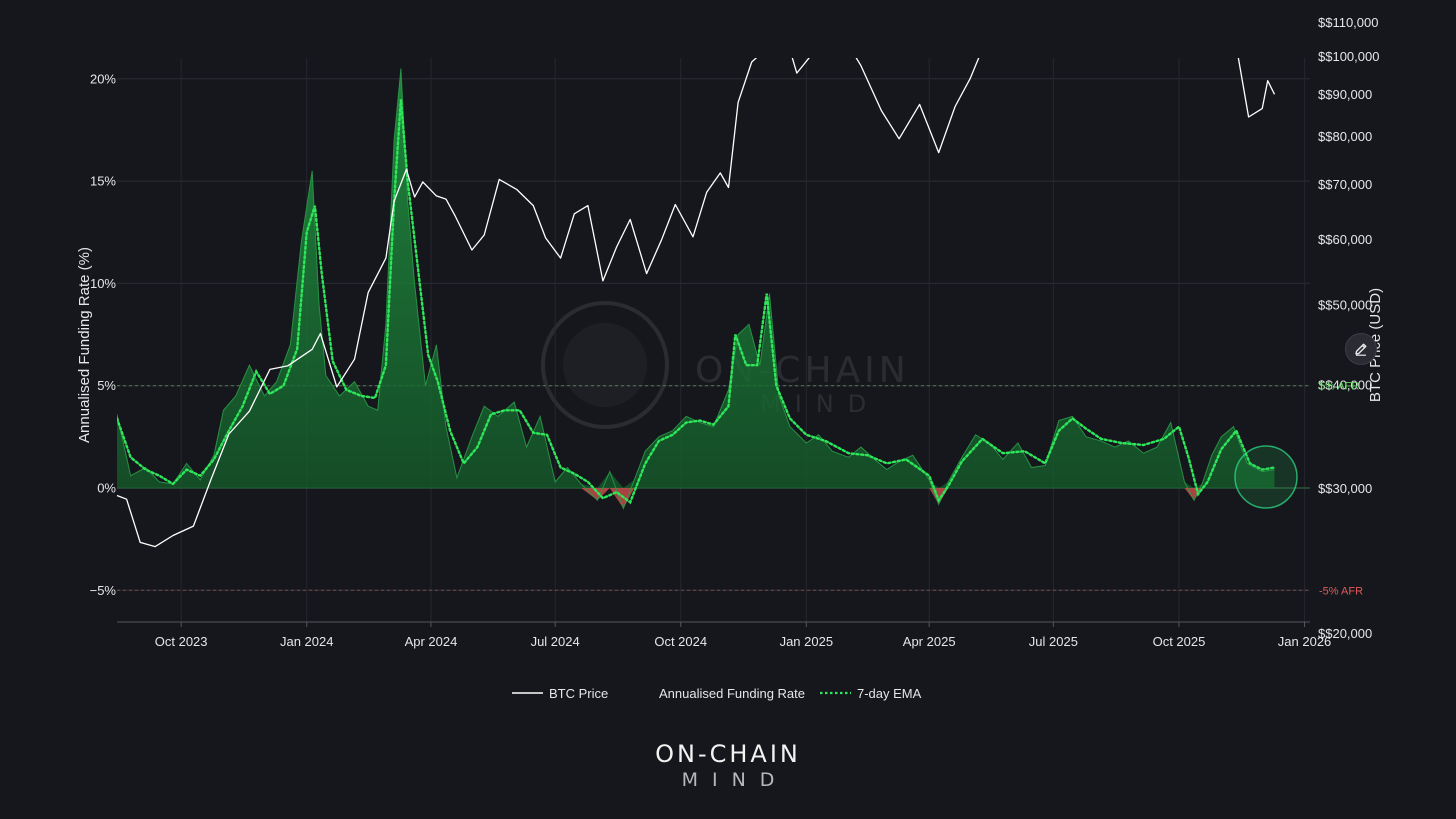 The height and width of the screenshot is (819, 1456). What do you see at coordinates (1053, 641) in the screenshot?
I see `x-tick-label: Jul 2025` at bounding box center [1053, 641].